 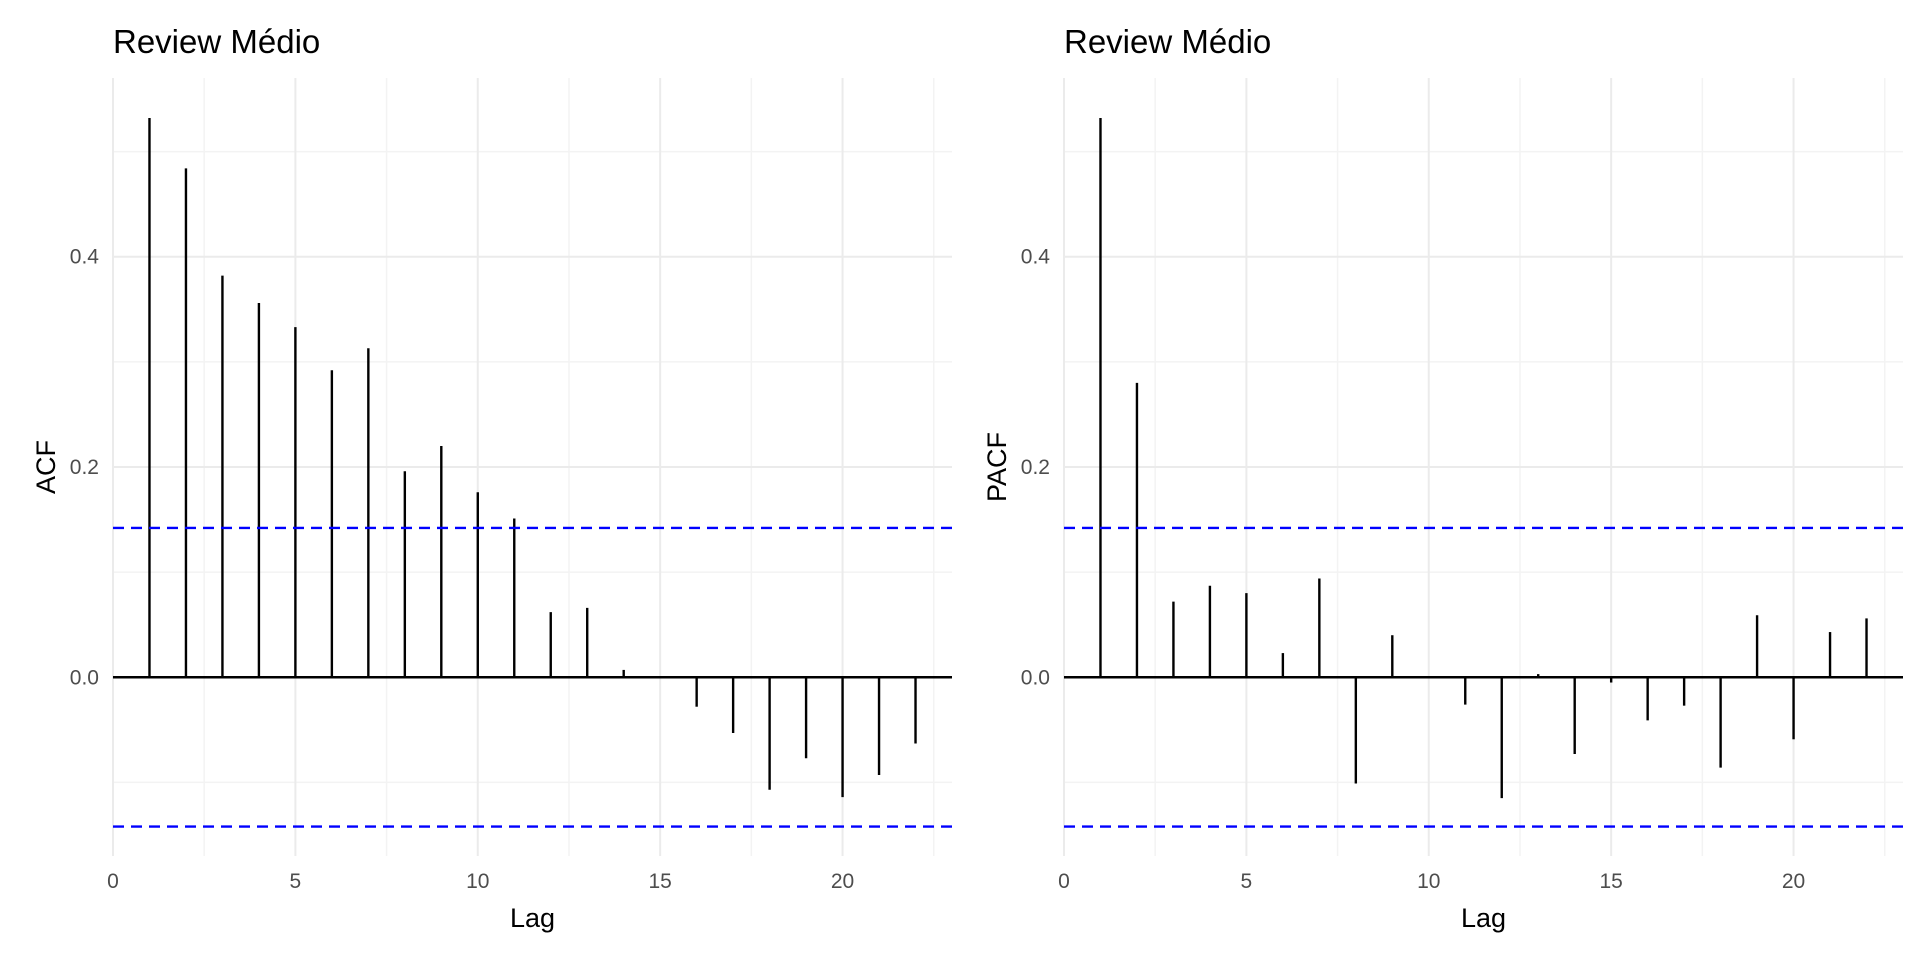 I want to click on pacf-x-tick-label: 5, so click(x=1247, y=881).